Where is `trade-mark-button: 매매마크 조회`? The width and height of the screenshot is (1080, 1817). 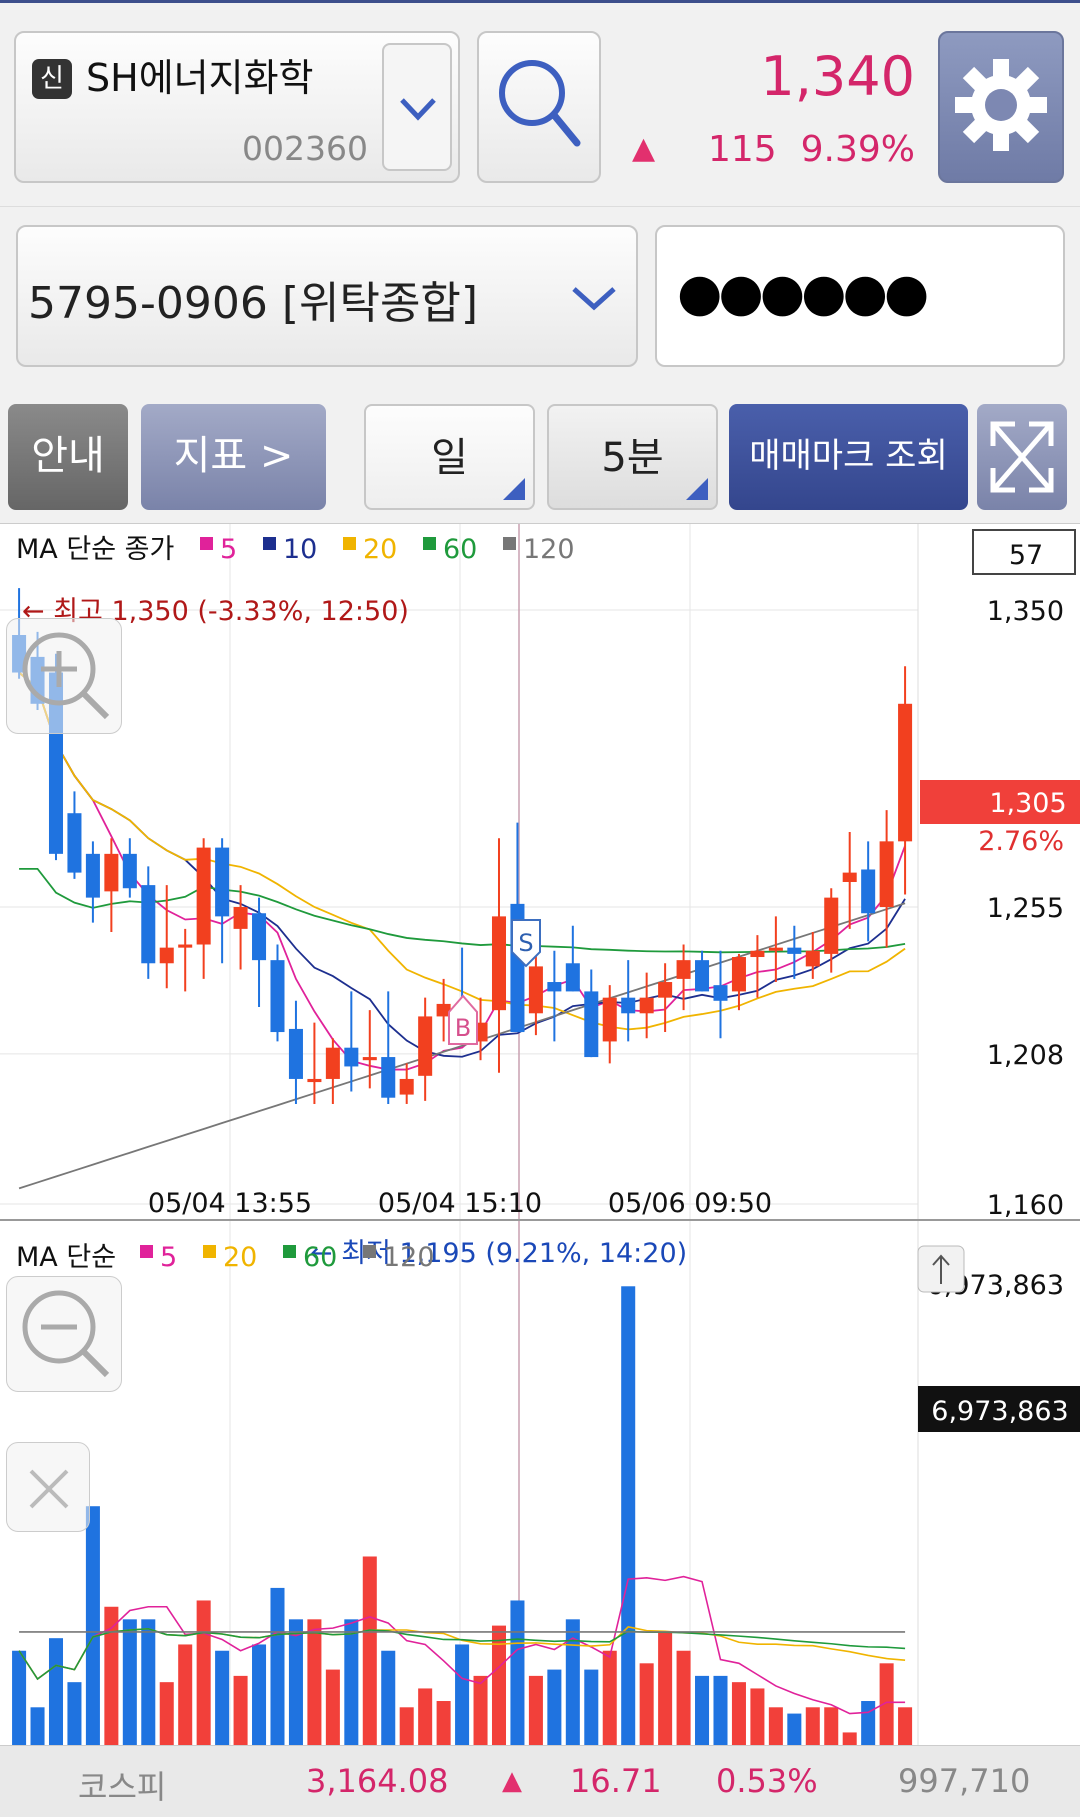 trade-mark-button: 매매마크 조회 is located at coordinates (848, 457).